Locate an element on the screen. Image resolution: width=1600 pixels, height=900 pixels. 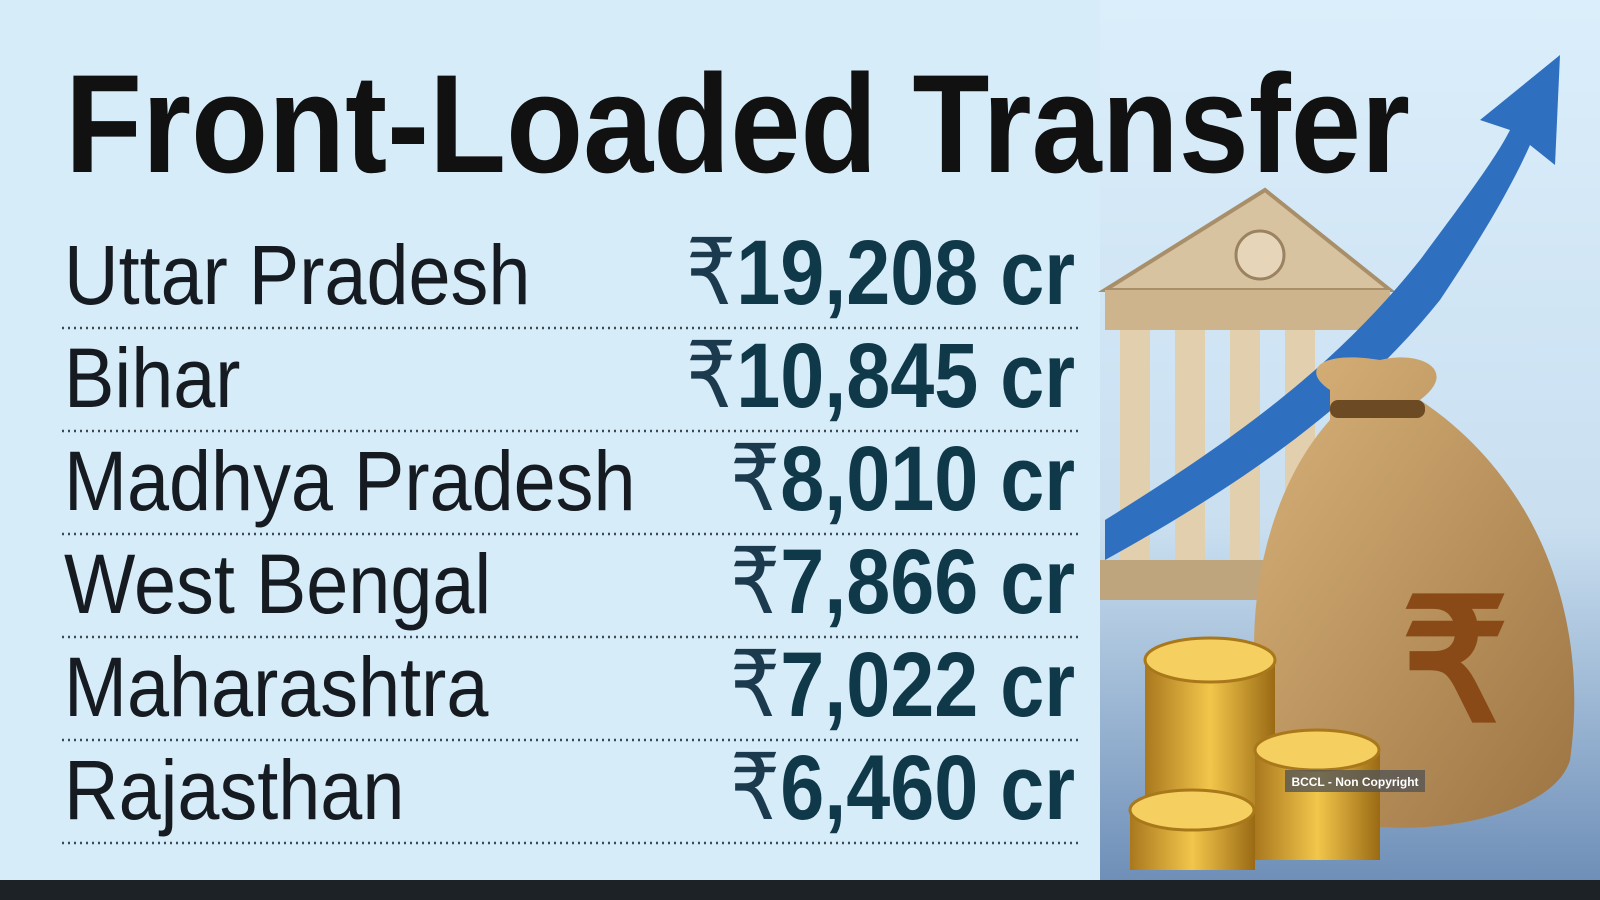
amount-value: 7,022 is located at coordinates (879, 684).